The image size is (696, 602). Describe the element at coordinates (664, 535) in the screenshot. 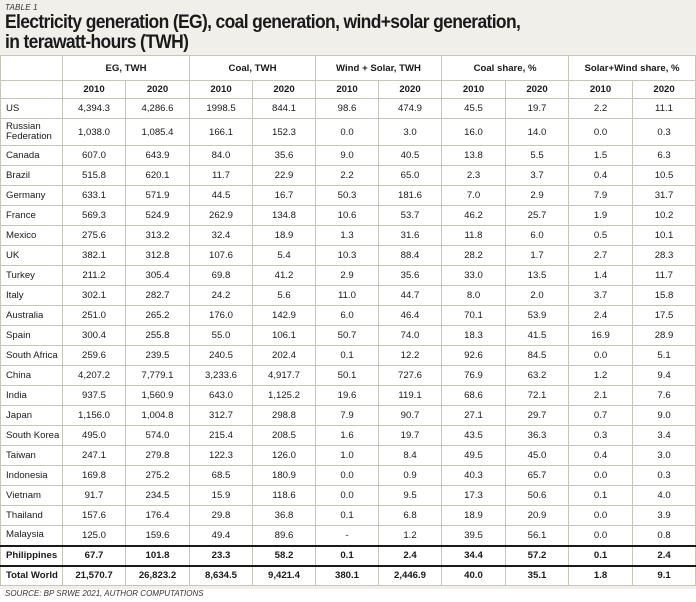

I see `value-cell: 0.8` at that location.